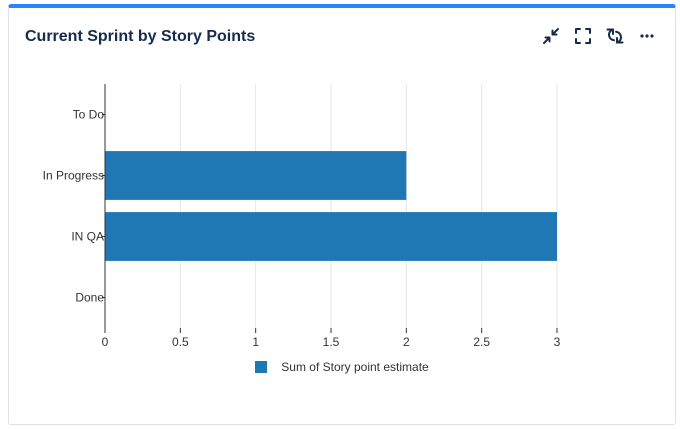 The height and width of the screenshot is (429, 680). What do you see at coordinates (255, 342) in the screenshot?
I see `x-tick-label: 1` at bounding box center [255, 342].